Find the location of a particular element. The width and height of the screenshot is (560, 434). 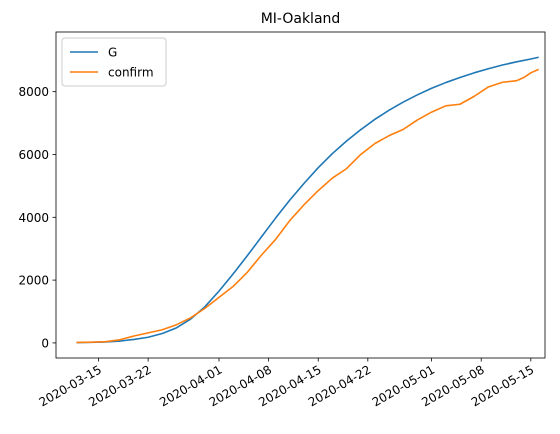

legend-box is located at coordinates (114, 62).